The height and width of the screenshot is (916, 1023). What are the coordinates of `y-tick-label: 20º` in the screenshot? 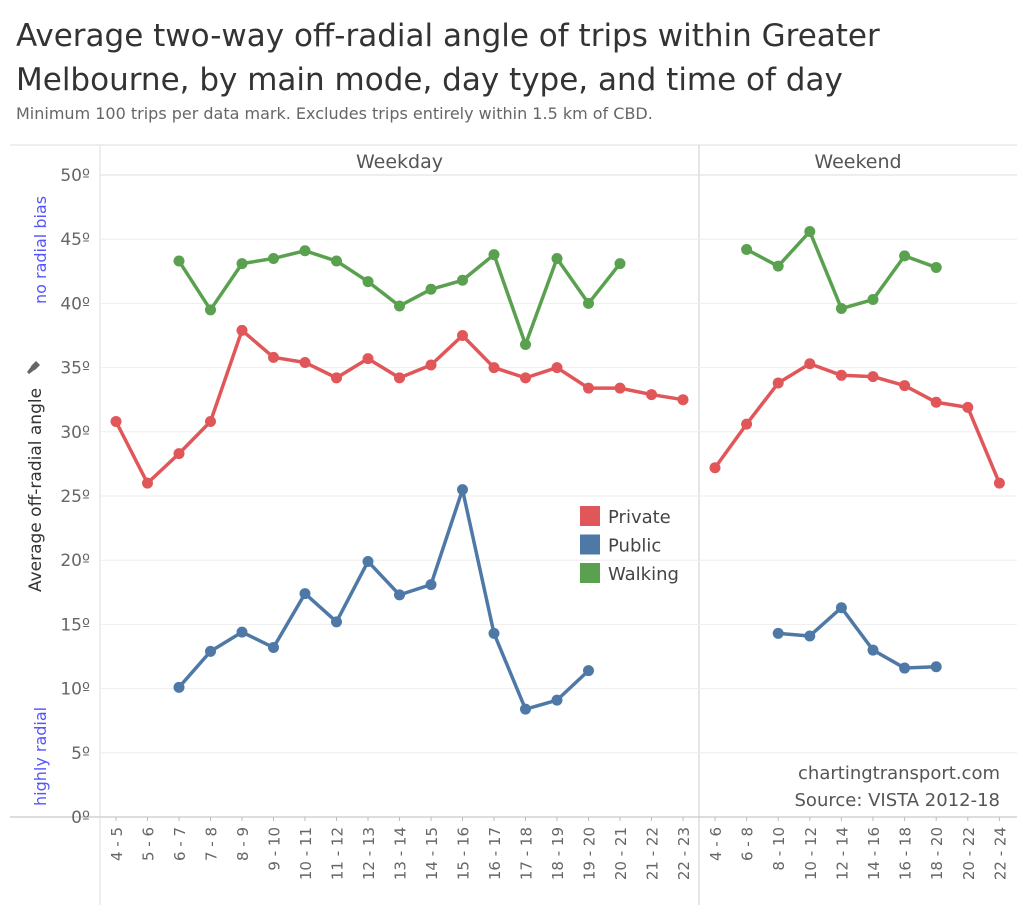 It's located at (75, 561).